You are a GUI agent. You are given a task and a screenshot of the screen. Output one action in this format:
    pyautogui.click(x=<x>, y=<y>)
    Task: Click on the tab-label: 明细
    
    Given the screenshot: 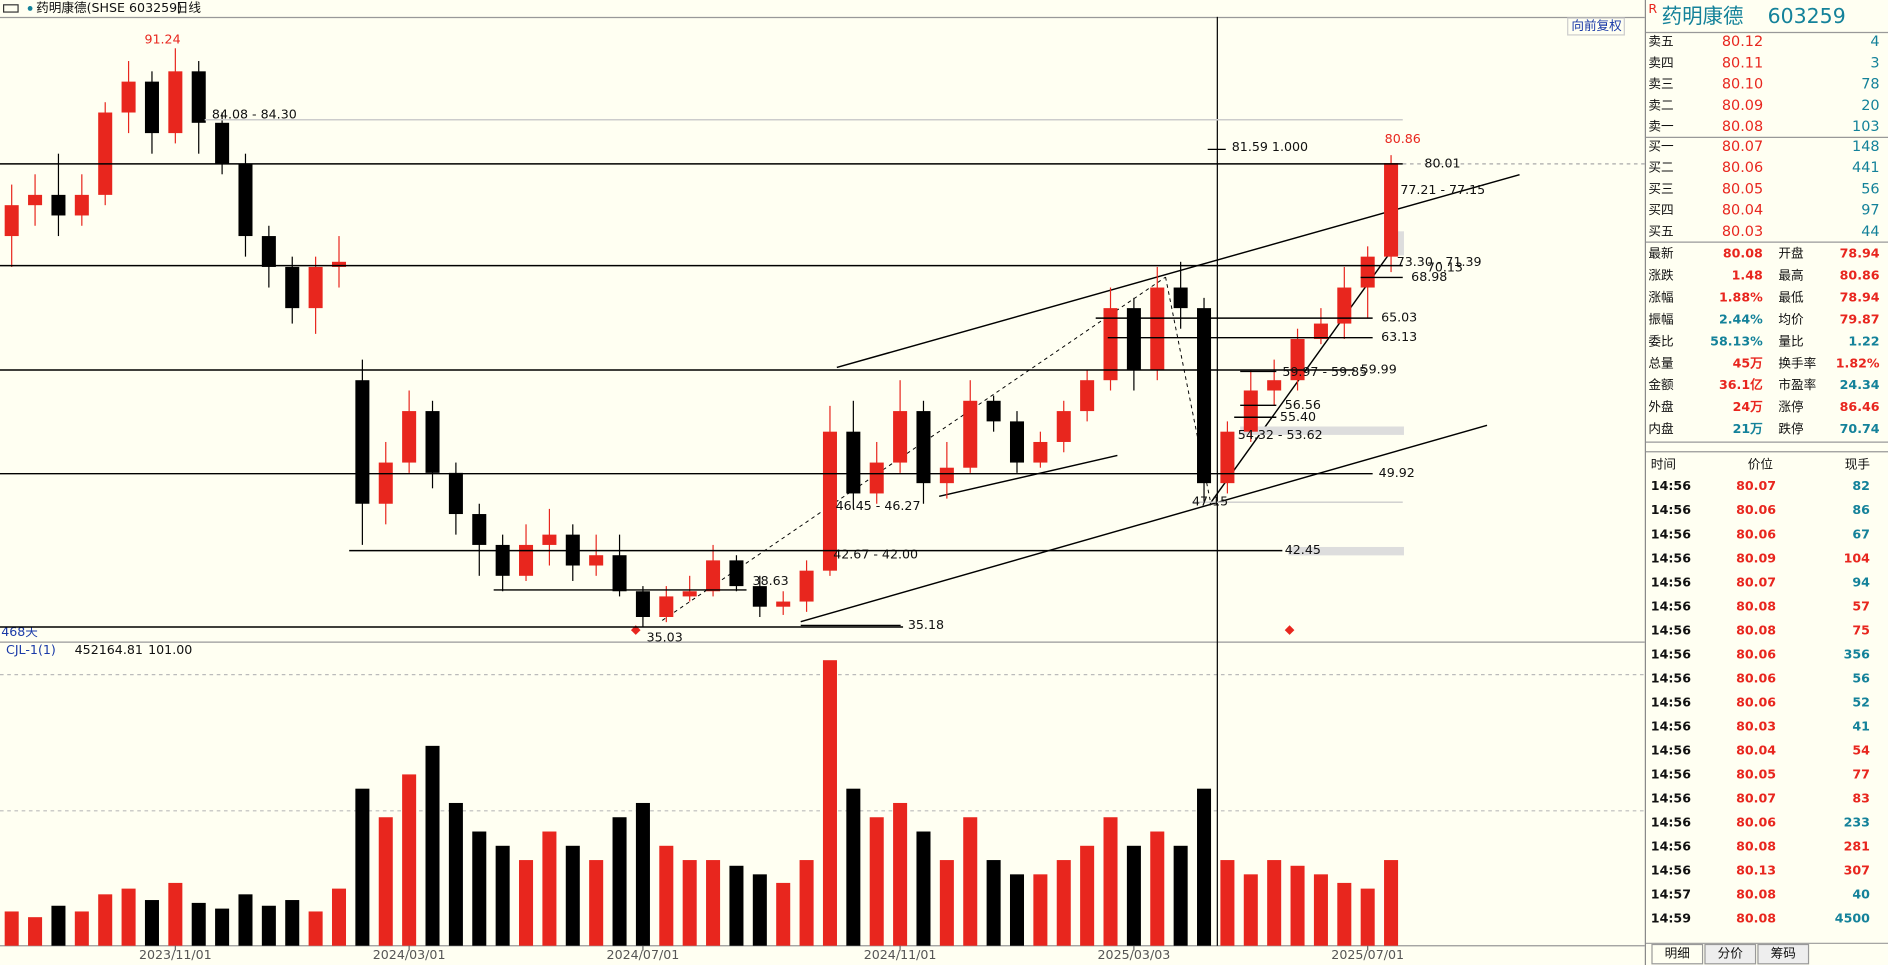 What is the action you would take?
    pyautogui.click(x=1677, y=953)
    